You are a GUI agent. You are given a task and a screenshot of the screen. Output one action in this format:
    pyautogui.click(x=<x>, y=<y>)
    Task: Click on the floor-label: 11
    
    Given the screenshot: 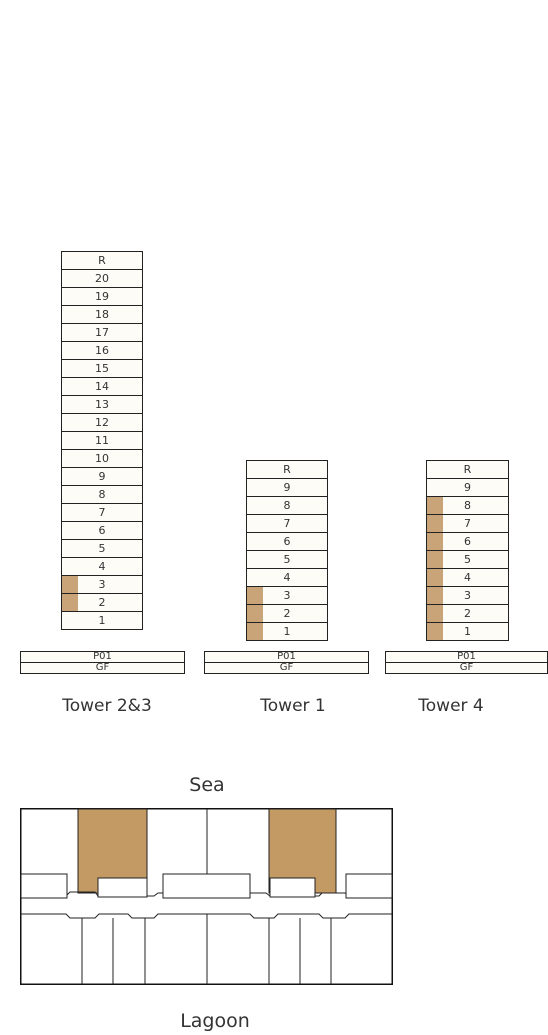 What is the action you would take?
    pyautogui.click(x=102, y=440)
    